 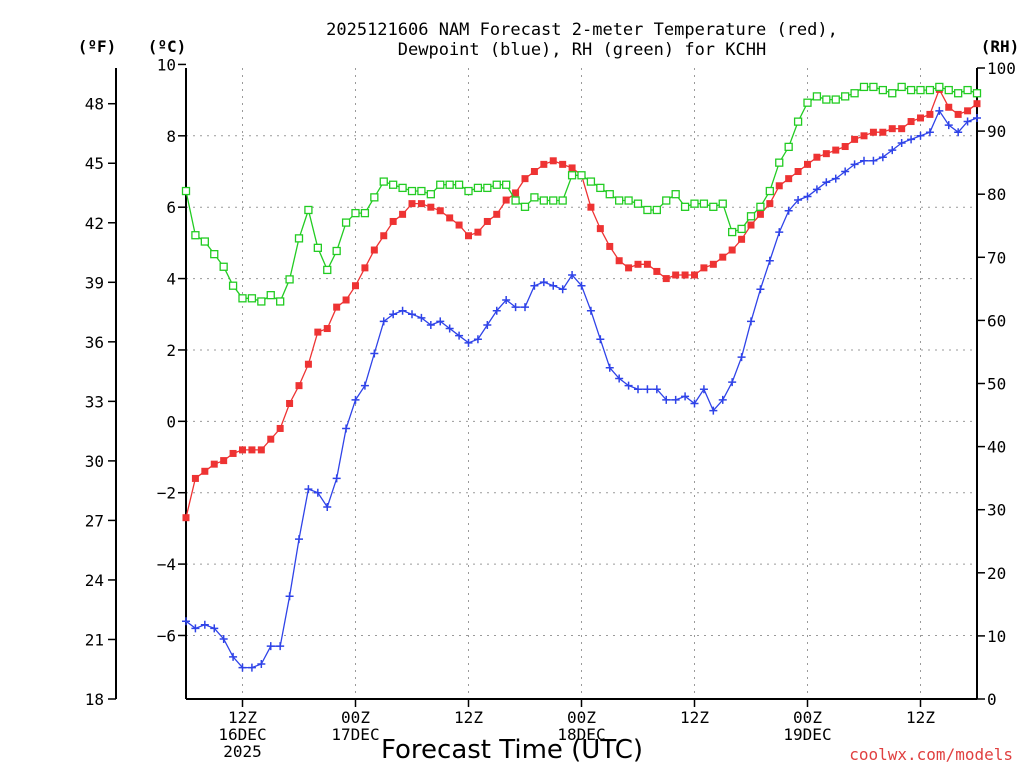 What do you see at coordinates (94, 223) in the screenshot?
I see `fahrenheit-tick-label: 42` at bounding box center [94, 223].